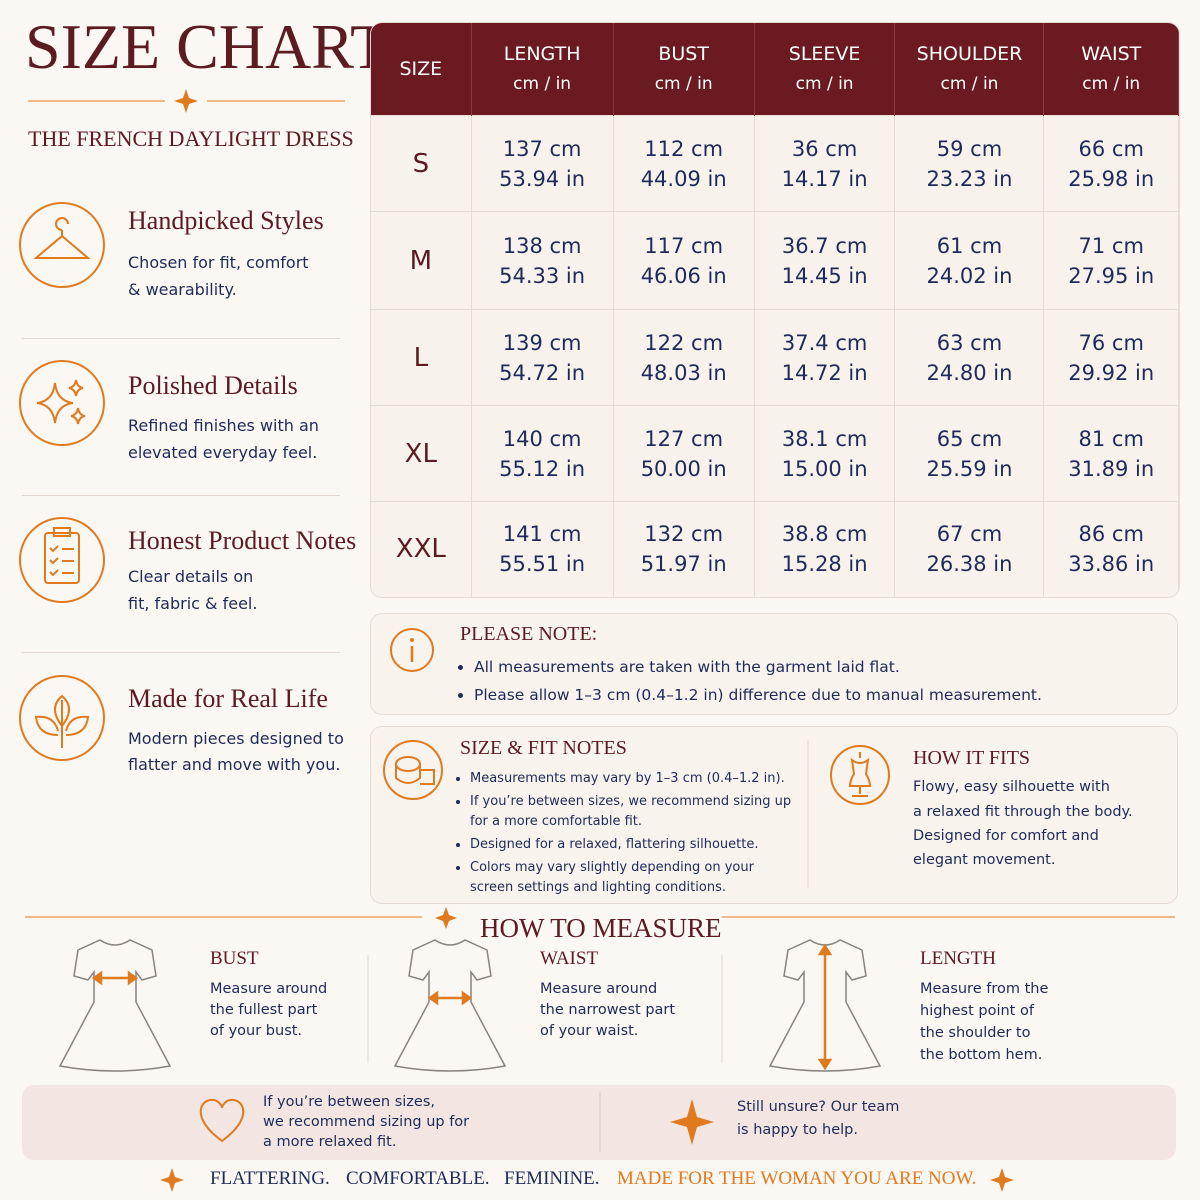 The width and height of the screenshot is (1200, 1200). Describe the element at coordinates (589, 1031) in the screenshot. I see `measure-text: of your waist.` at that location.